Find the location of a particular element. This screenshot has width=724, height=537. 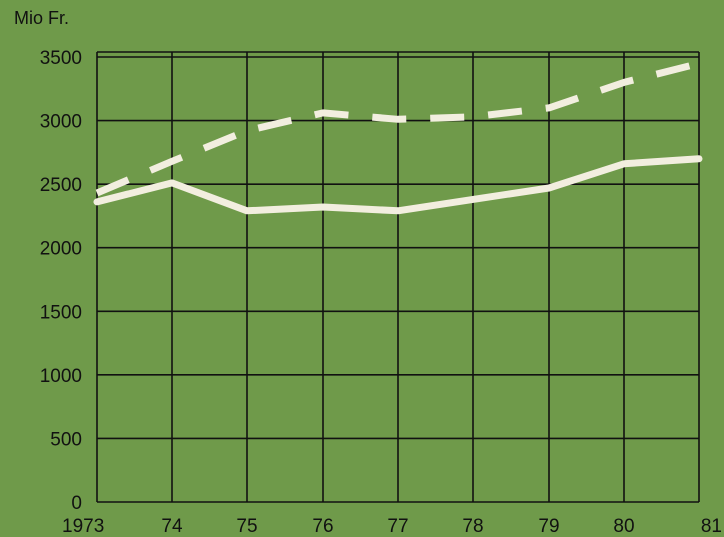

x-tick-label: 81 is located at coordinates (711, 526).